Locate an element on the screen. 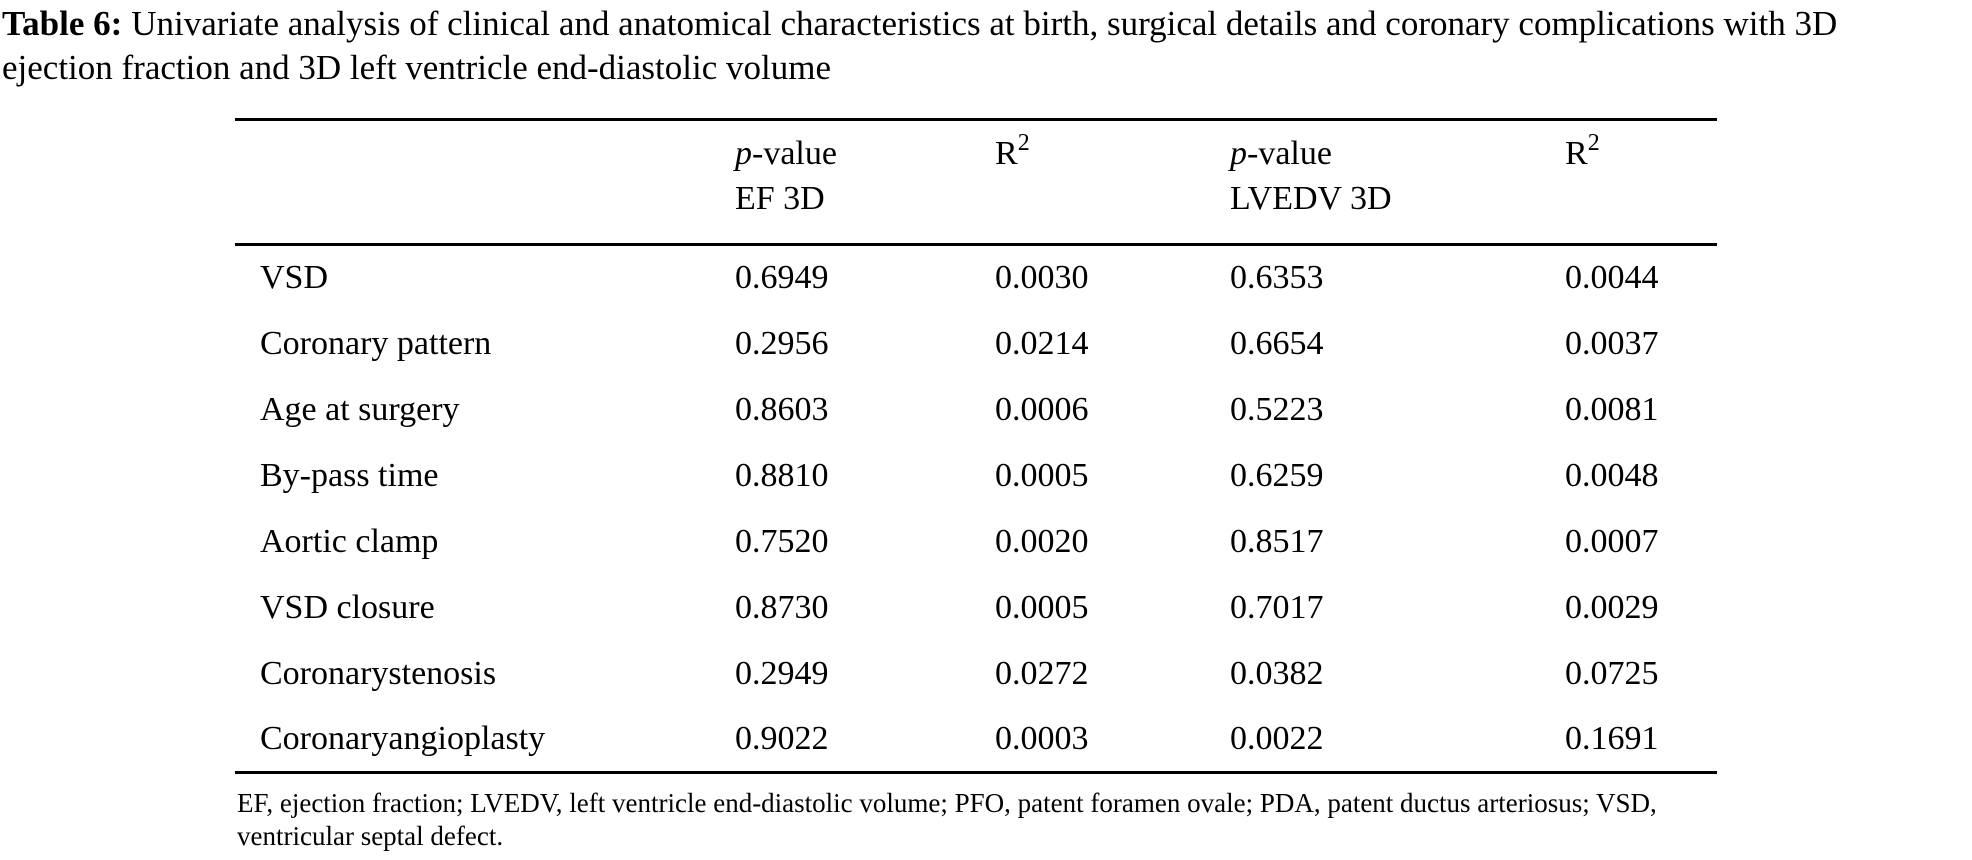 This screenshot has height=860, width=1972. lvedv3d-label: LVEDV 3D is located at coordinates (1311, 198).